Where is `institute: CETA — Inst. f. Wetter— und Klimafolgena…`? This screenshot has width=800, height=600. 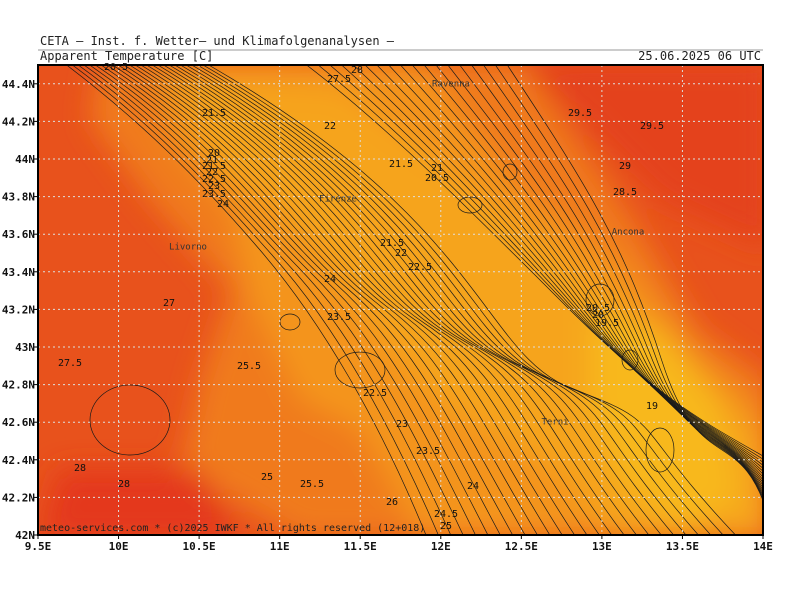
institute: CETA — Inst. f. Wetter— und Klimafolgena… is located at coordinates (217, 41).